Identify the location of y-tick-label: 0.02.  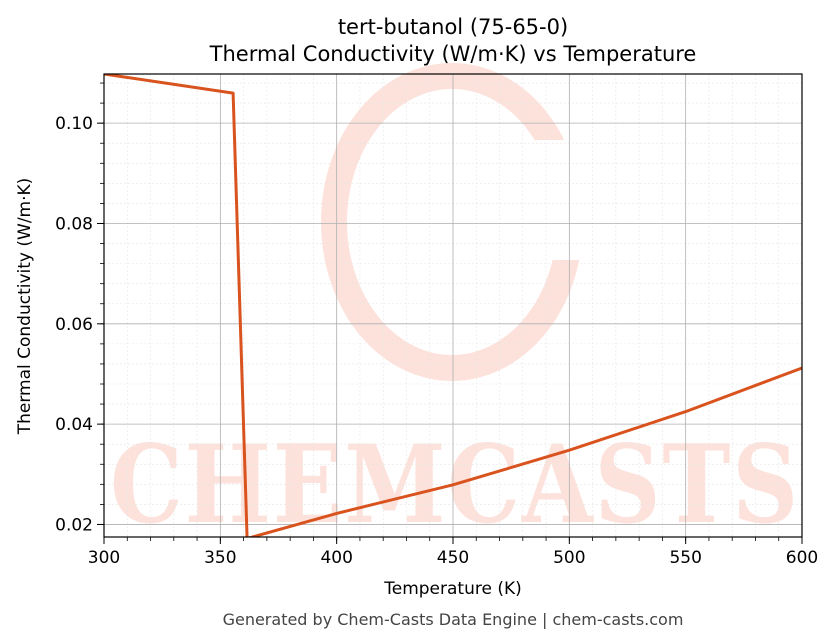
(74, 525).